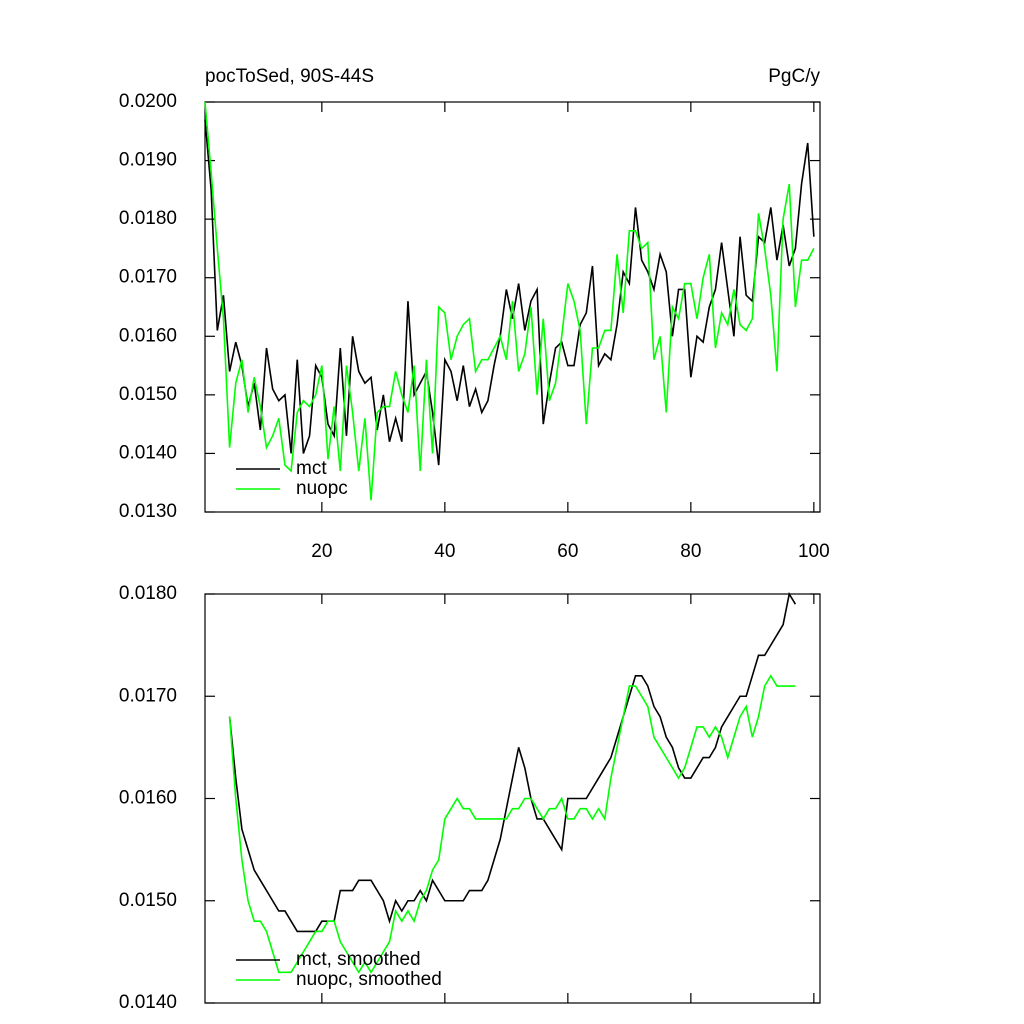 This screenshot has height=1024, width=1024. I want to click on units-label: PgC/y, so click(794, 76).